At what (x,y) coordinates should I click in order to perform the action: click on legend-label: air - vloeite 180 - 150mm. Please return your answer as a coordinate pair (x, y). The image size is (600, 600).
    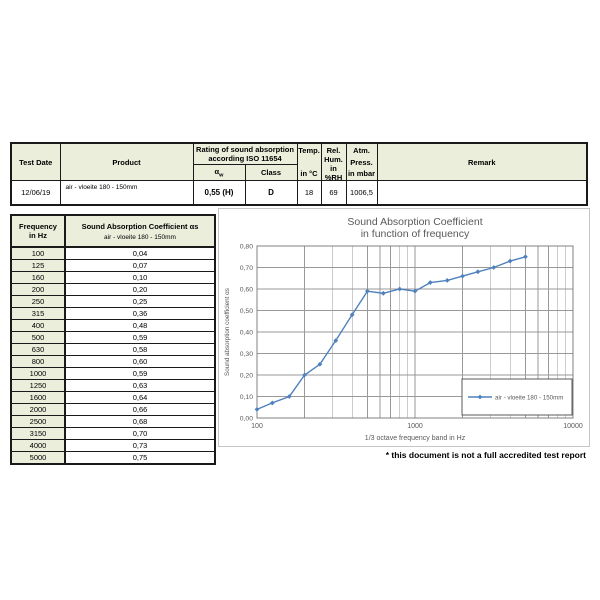
    Looking at the image, I should click on (529, 397).